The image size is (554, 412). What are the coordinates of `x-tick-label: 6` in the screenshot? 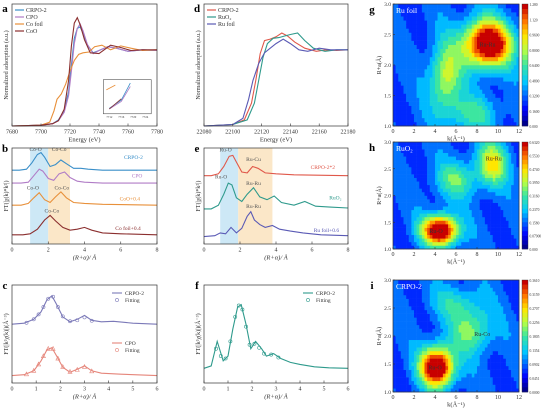 It's located at (120, 251).